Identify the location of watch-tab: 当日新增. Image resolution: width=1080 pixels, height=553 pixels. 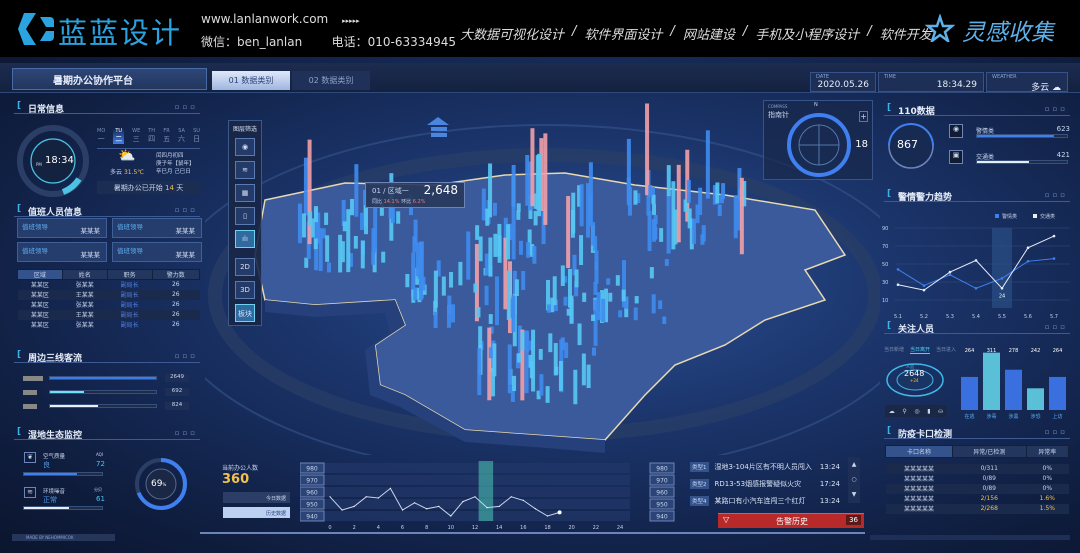
(894, 350).